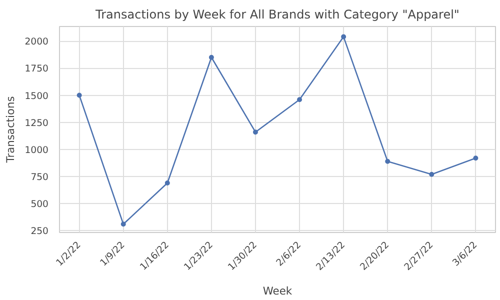 Image resolution: width=500 pixels, height=300 pixels. I want to click on y-tick-label: 500, so click(39, 204).